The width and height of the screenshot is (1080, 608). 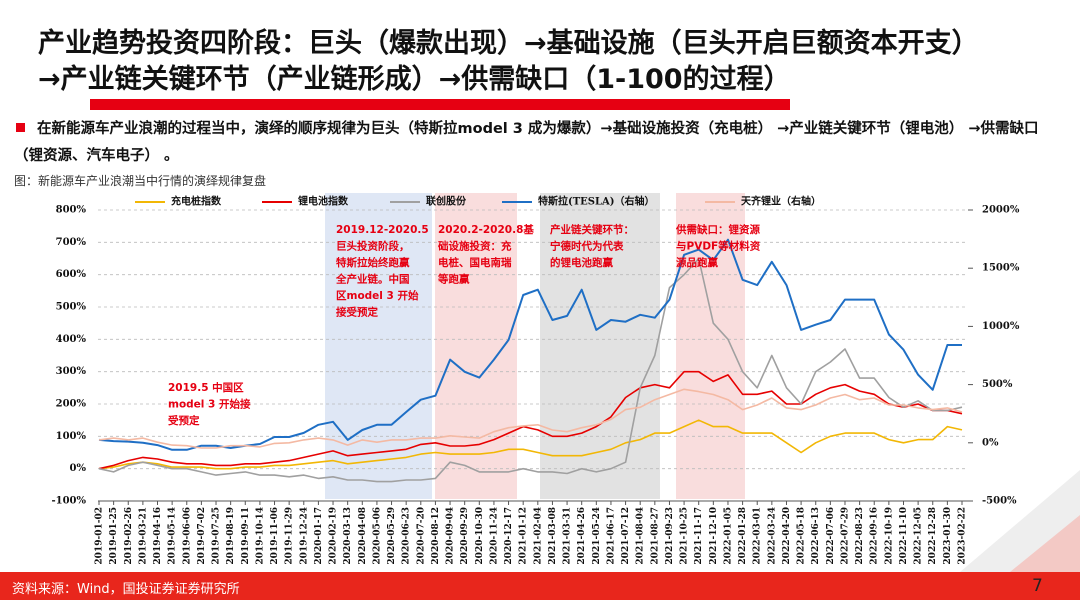 I want to click on x-tick-label: 2021-01-12, so click(x=524, y=536).